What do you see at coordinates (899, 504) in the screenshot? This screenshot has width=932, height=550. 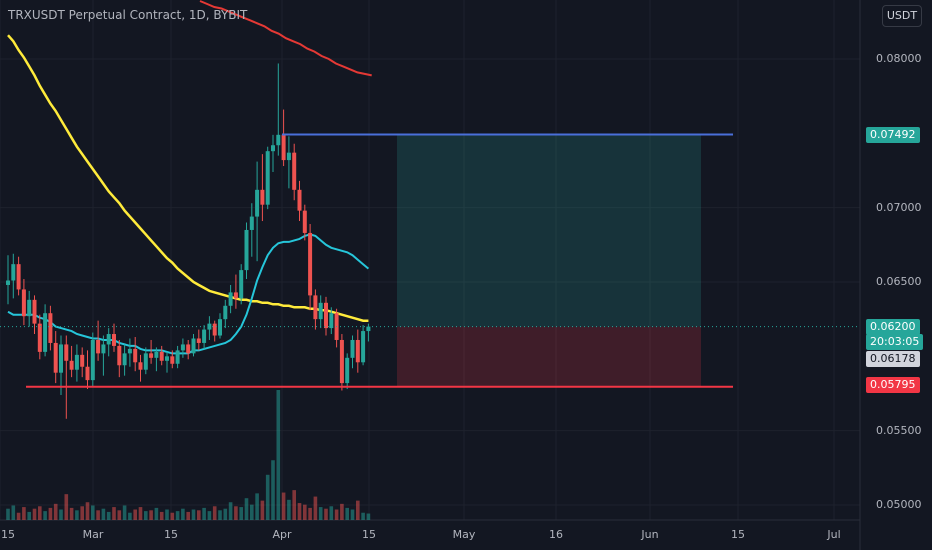 I see `y-tick-label: 0.05000` at bounding box center [899, 504].